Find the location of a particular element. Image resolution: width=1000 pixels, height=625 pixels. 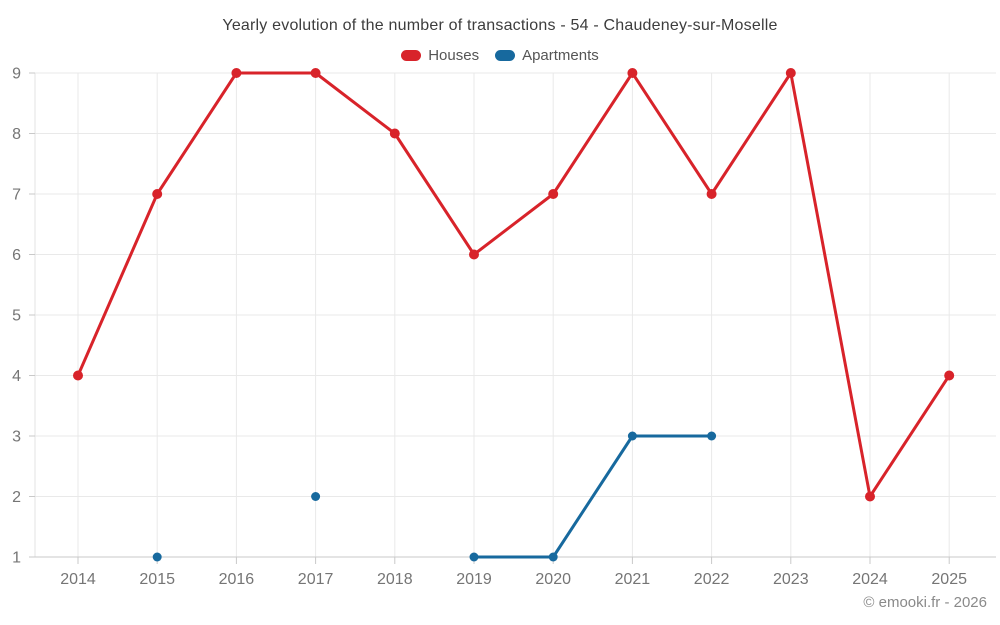

data-point-houses-2023 is located at coordinates (790, 73).